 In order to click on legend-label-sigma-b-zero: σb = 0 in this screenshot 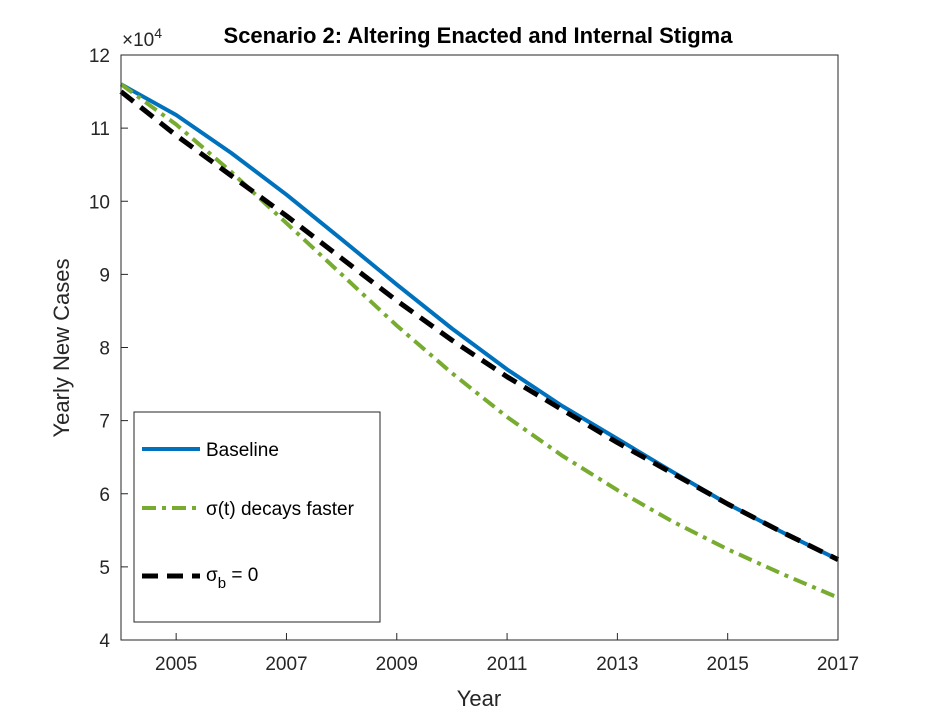, I will do `click(232, 578)`.